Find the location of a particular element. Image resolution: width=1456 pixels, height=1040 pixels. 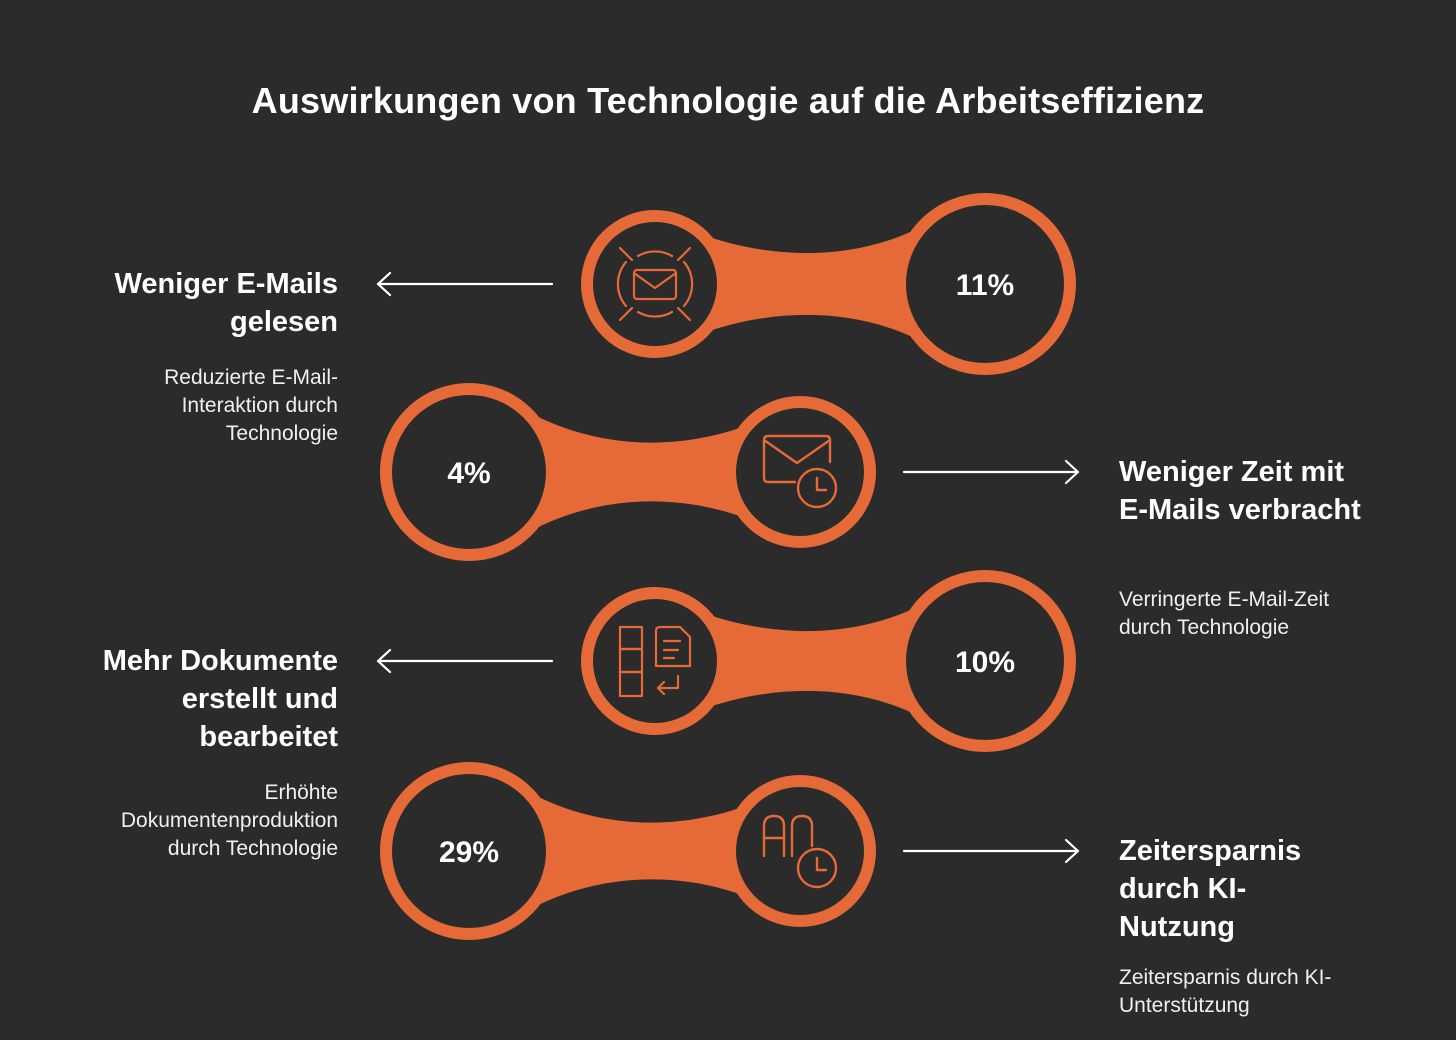

ai-clock-icon is located at coordinates (800, 851).